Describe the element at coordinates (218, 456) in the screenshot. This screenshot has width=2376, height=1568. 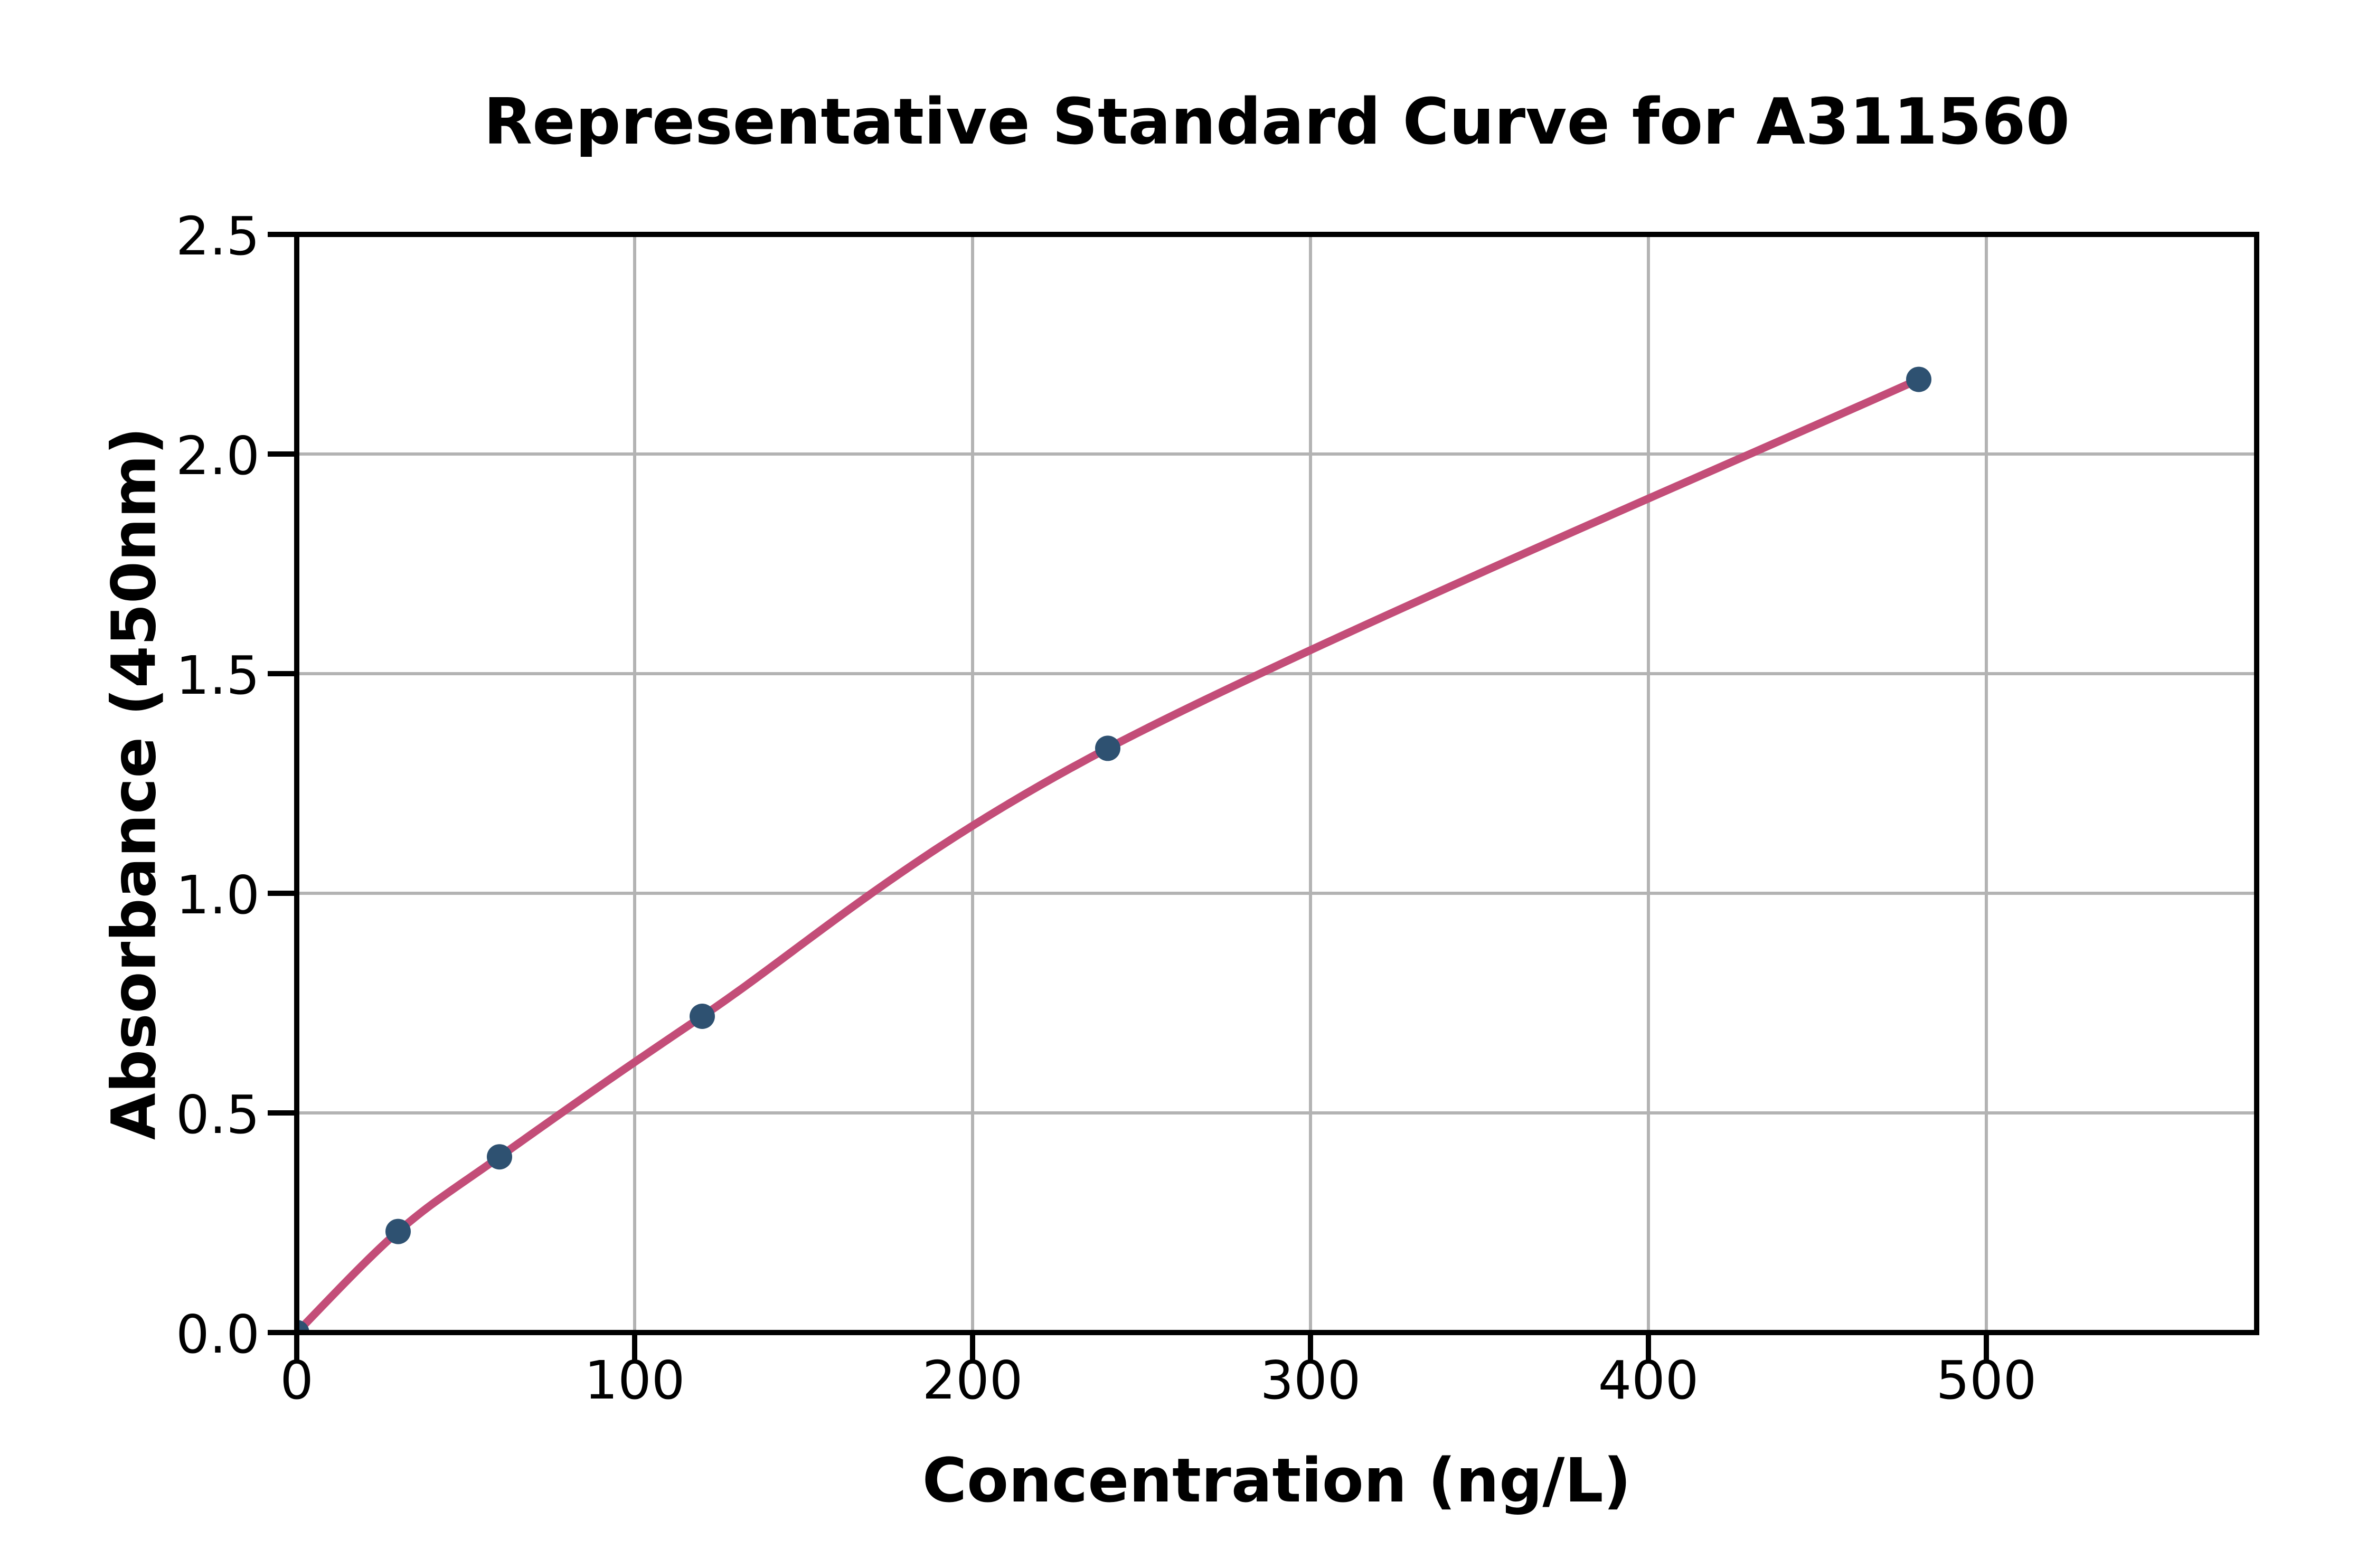
I see `y-tick-label: 2.0` at that location.